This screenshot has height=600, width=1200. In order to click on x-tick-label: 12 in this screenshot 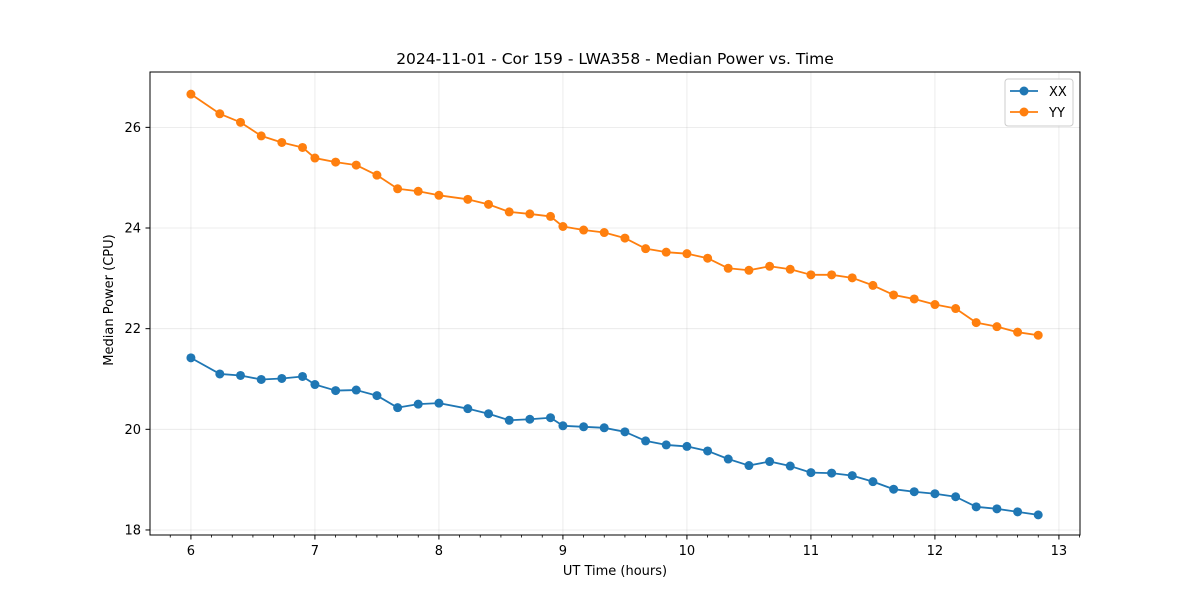, I will do `click(935, 551)`.